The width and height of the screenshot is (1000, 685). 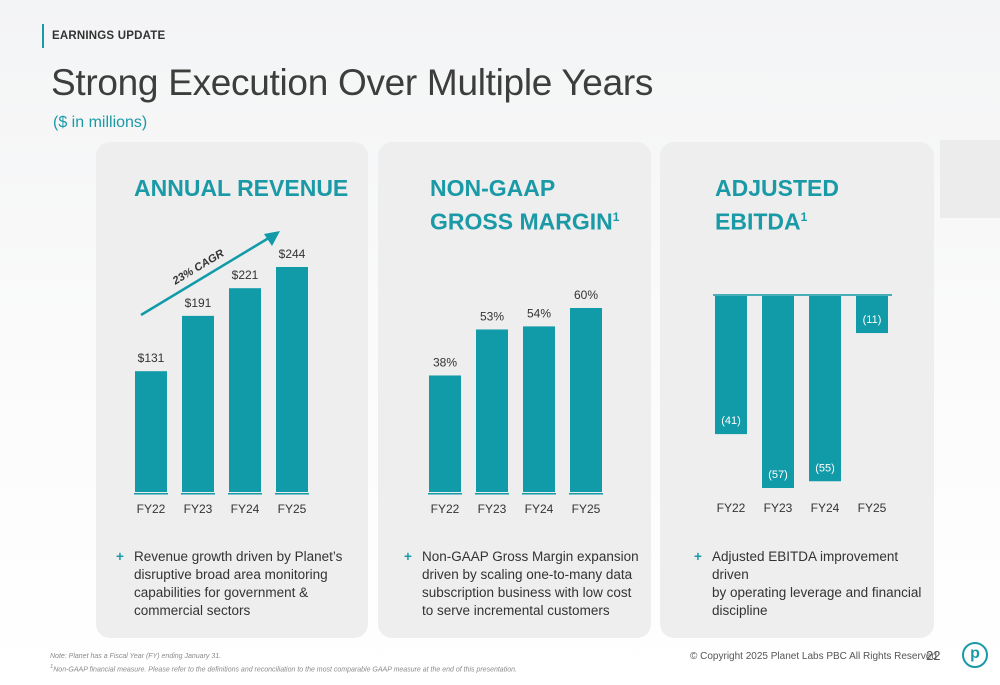 What do you see at coordinates (272, 238) in the screenshot?
I see `cagr-arrow-head` at bounding box center [272, 238].